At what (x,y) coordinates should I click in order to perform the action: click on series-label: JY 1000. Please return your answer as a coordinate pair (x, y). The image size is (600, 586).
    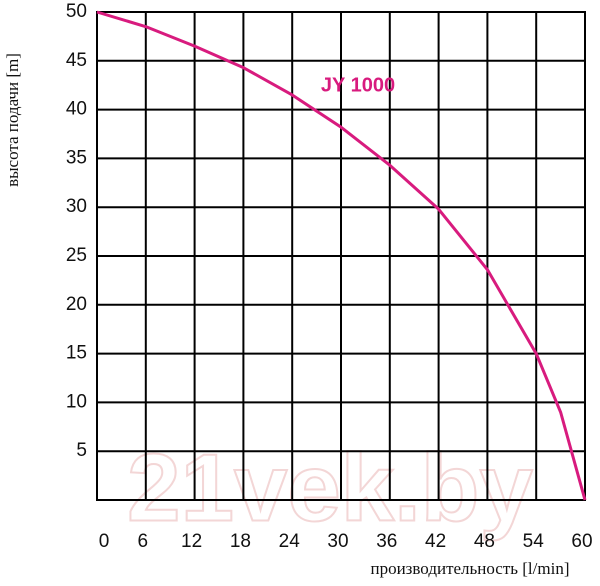
    Looking at the image, I should click on (358, 85).